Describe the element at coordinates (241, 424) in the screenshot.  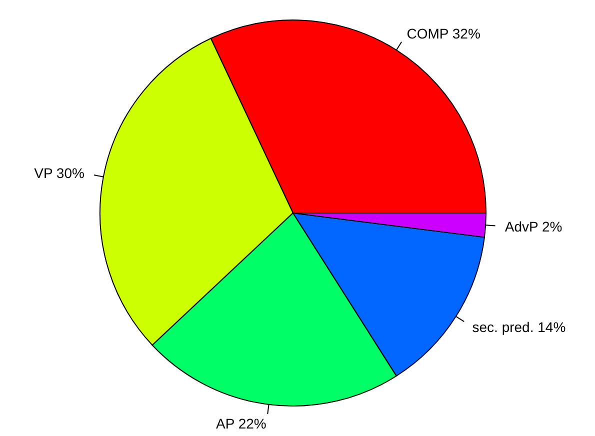
I see `slice-label: AP 22%` at that location.